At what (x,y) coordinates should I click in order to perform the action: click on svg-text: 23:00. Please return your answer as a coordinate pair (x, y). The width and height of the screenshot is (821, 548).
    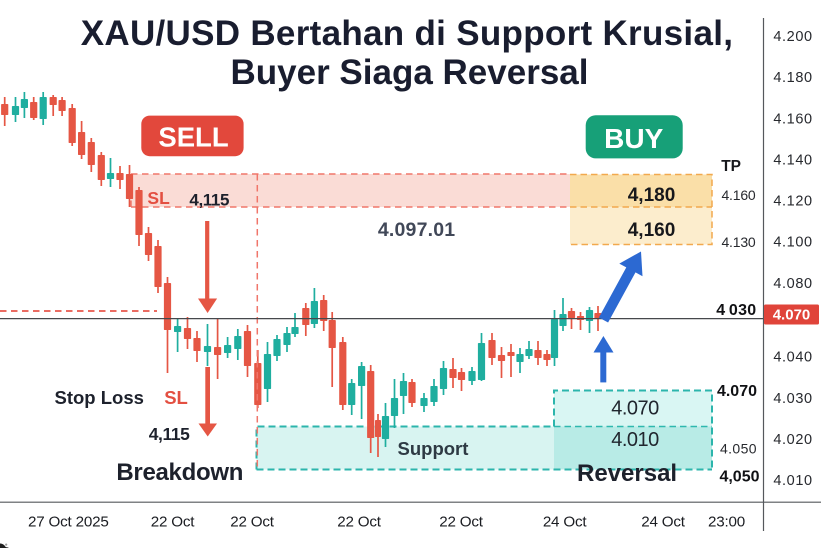
    Looking at the image, I should click on (726, 522).